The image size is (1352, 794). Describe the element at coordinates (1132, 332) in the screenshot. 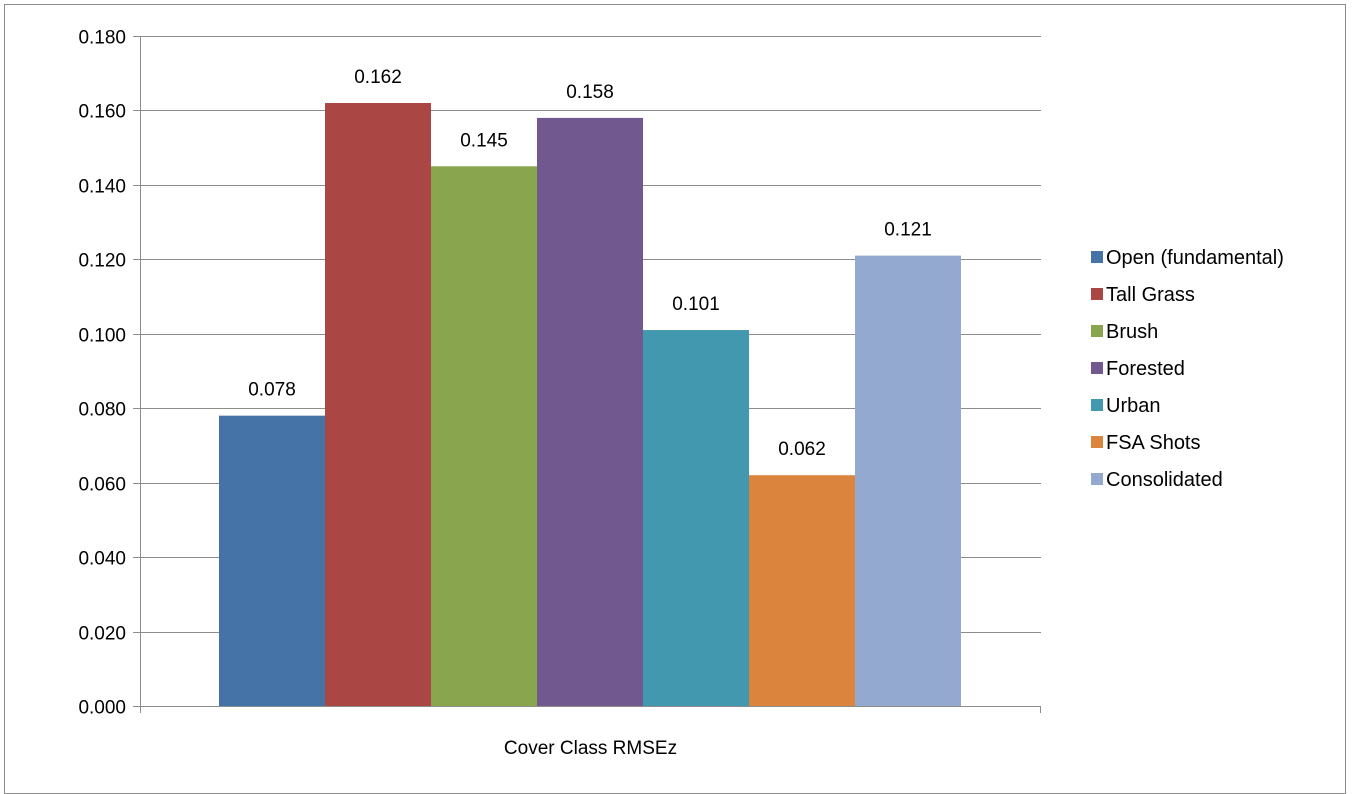

I see `legend-label: Brush` at that location.